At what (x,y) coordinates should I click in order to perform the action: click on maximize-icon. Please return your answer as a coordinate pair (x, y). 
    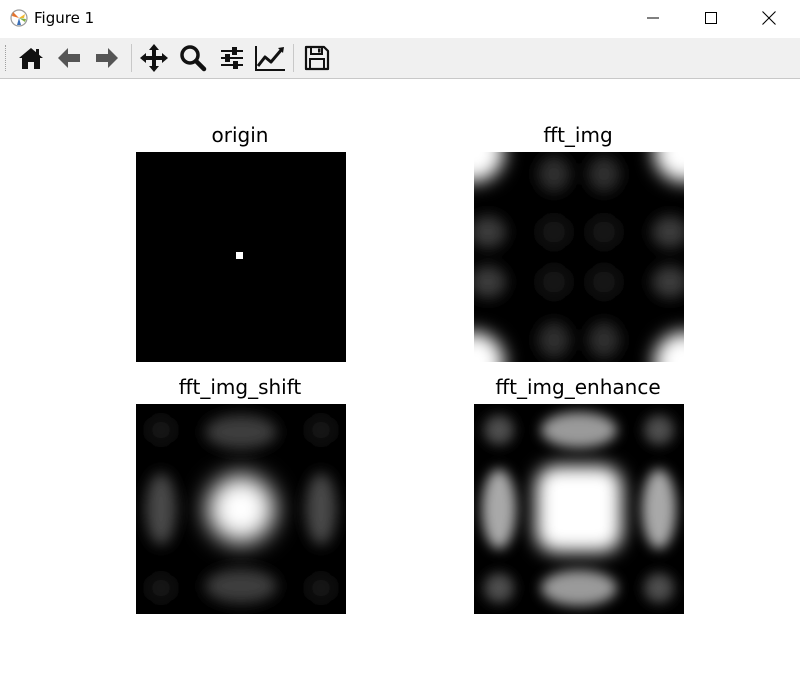
    Looking at the image, I should click on (711, 18).